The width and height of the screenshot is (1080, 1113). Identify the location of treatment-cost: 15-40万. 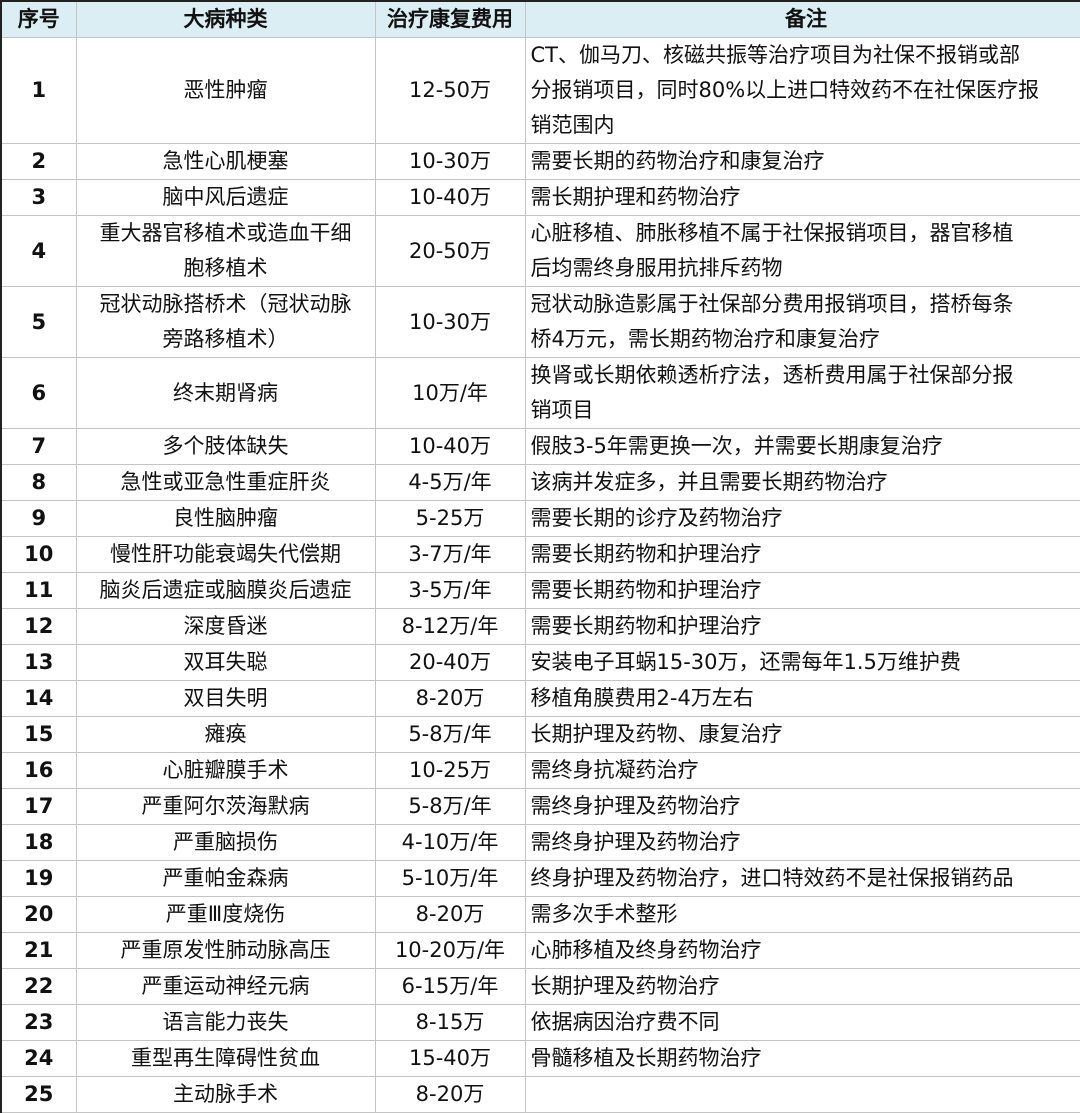
(450, 1059).